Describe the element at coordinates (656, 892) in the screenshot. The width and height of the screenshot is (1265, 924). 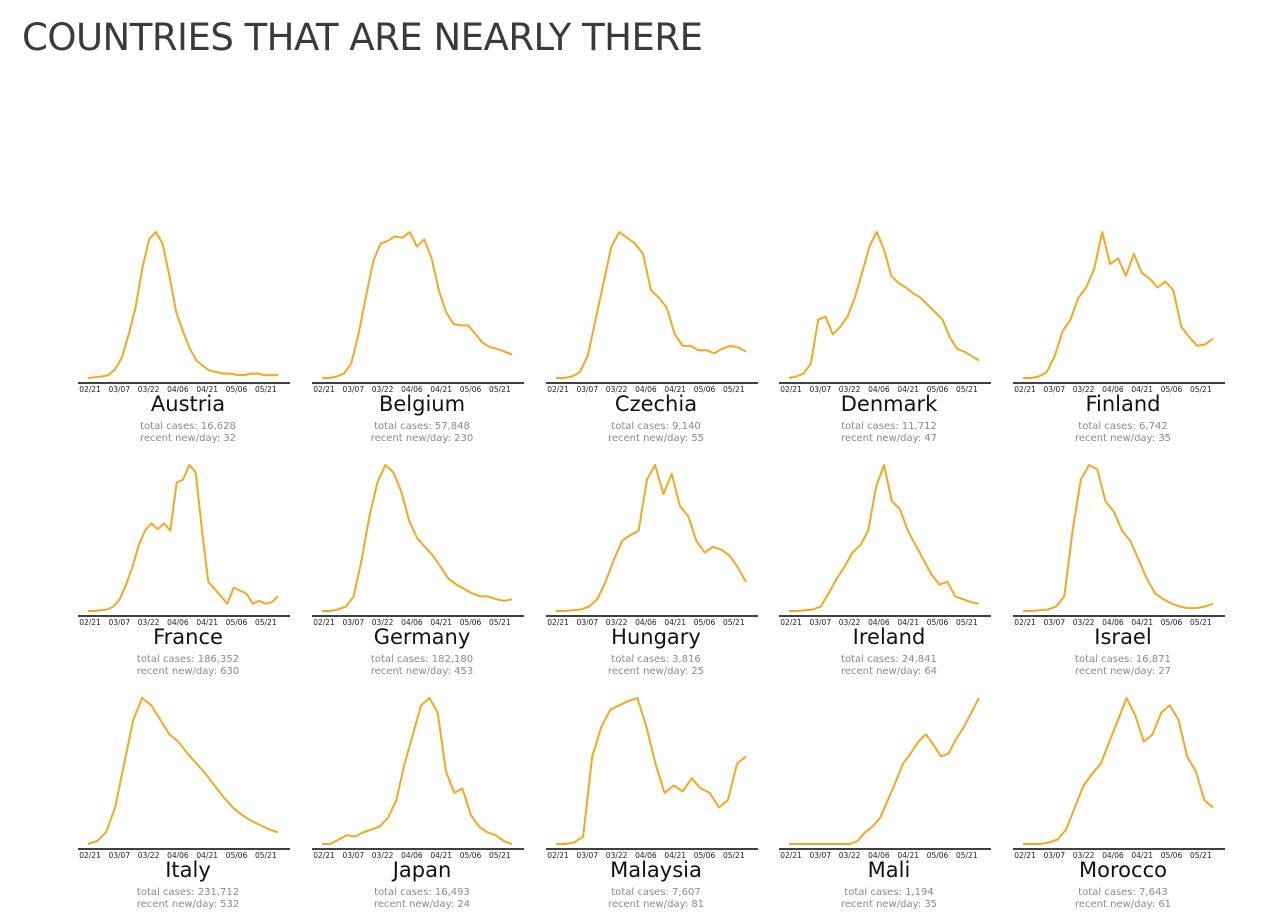
I see `total-cases: total cases: 7,607` at that location.